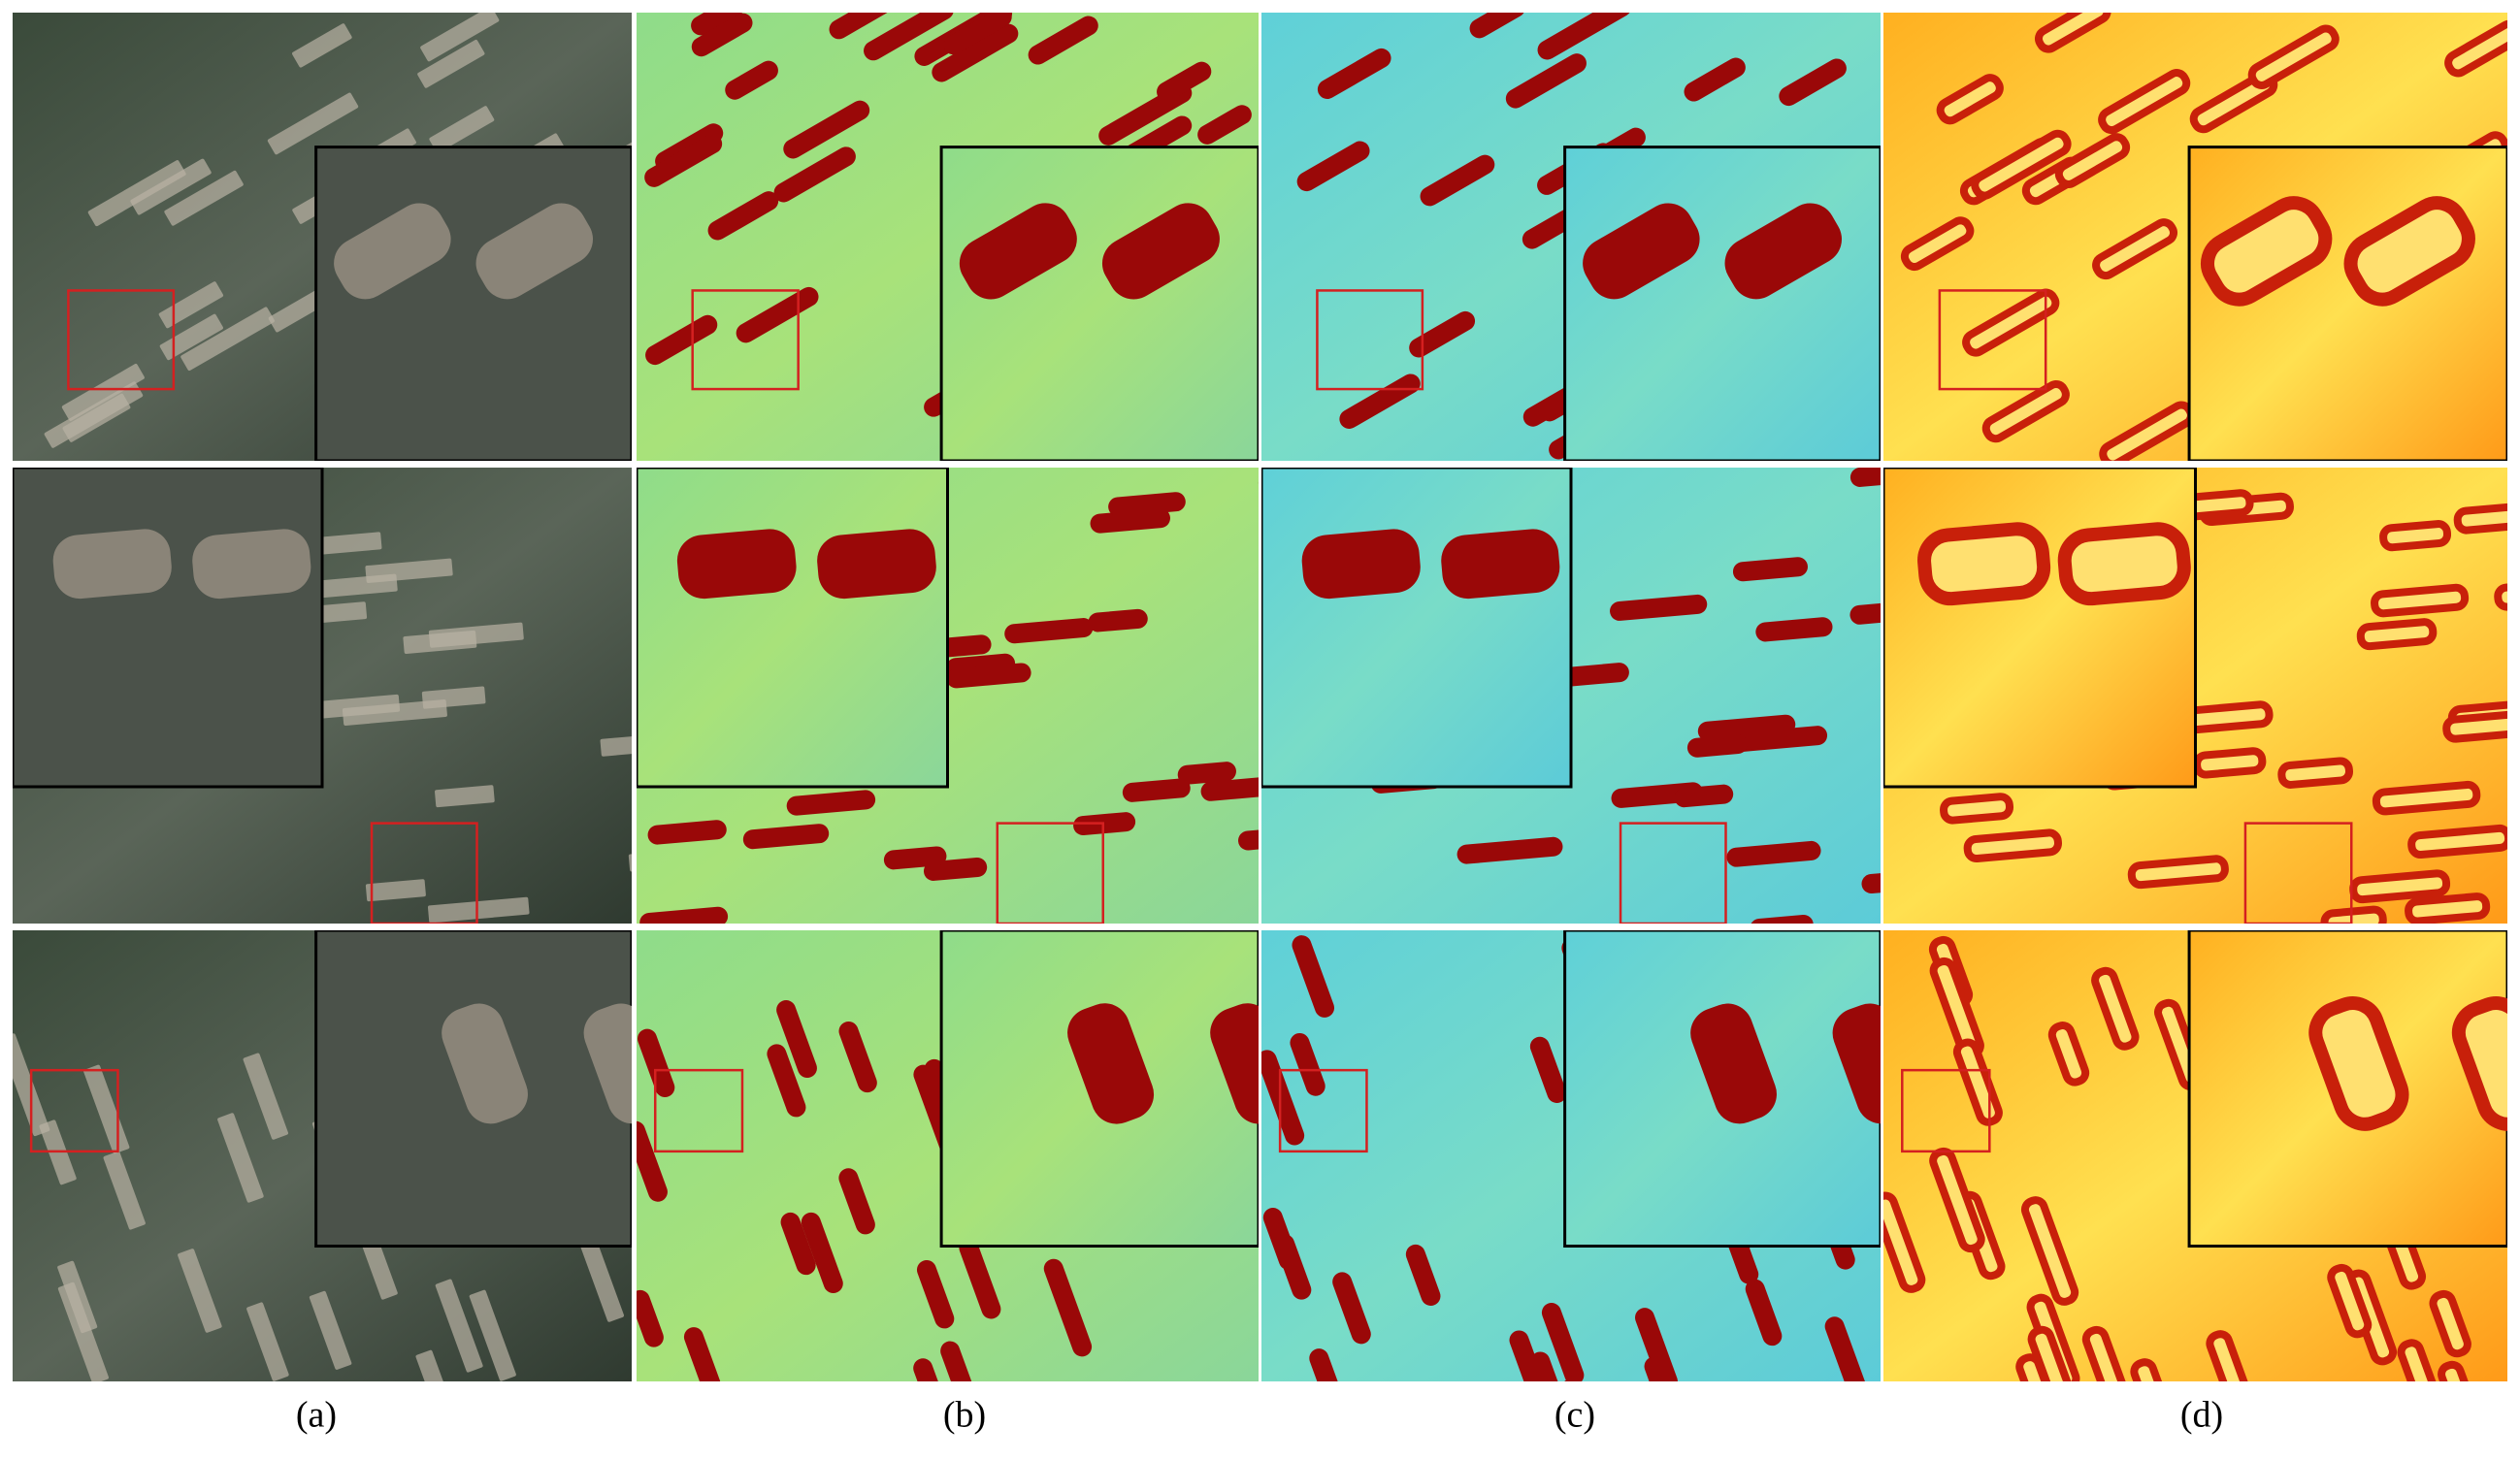 The image size is (2520, 1460). Describe the element at coordinates (964, 1415) in the screenshot. I see `panel-label: (b)` at that location.